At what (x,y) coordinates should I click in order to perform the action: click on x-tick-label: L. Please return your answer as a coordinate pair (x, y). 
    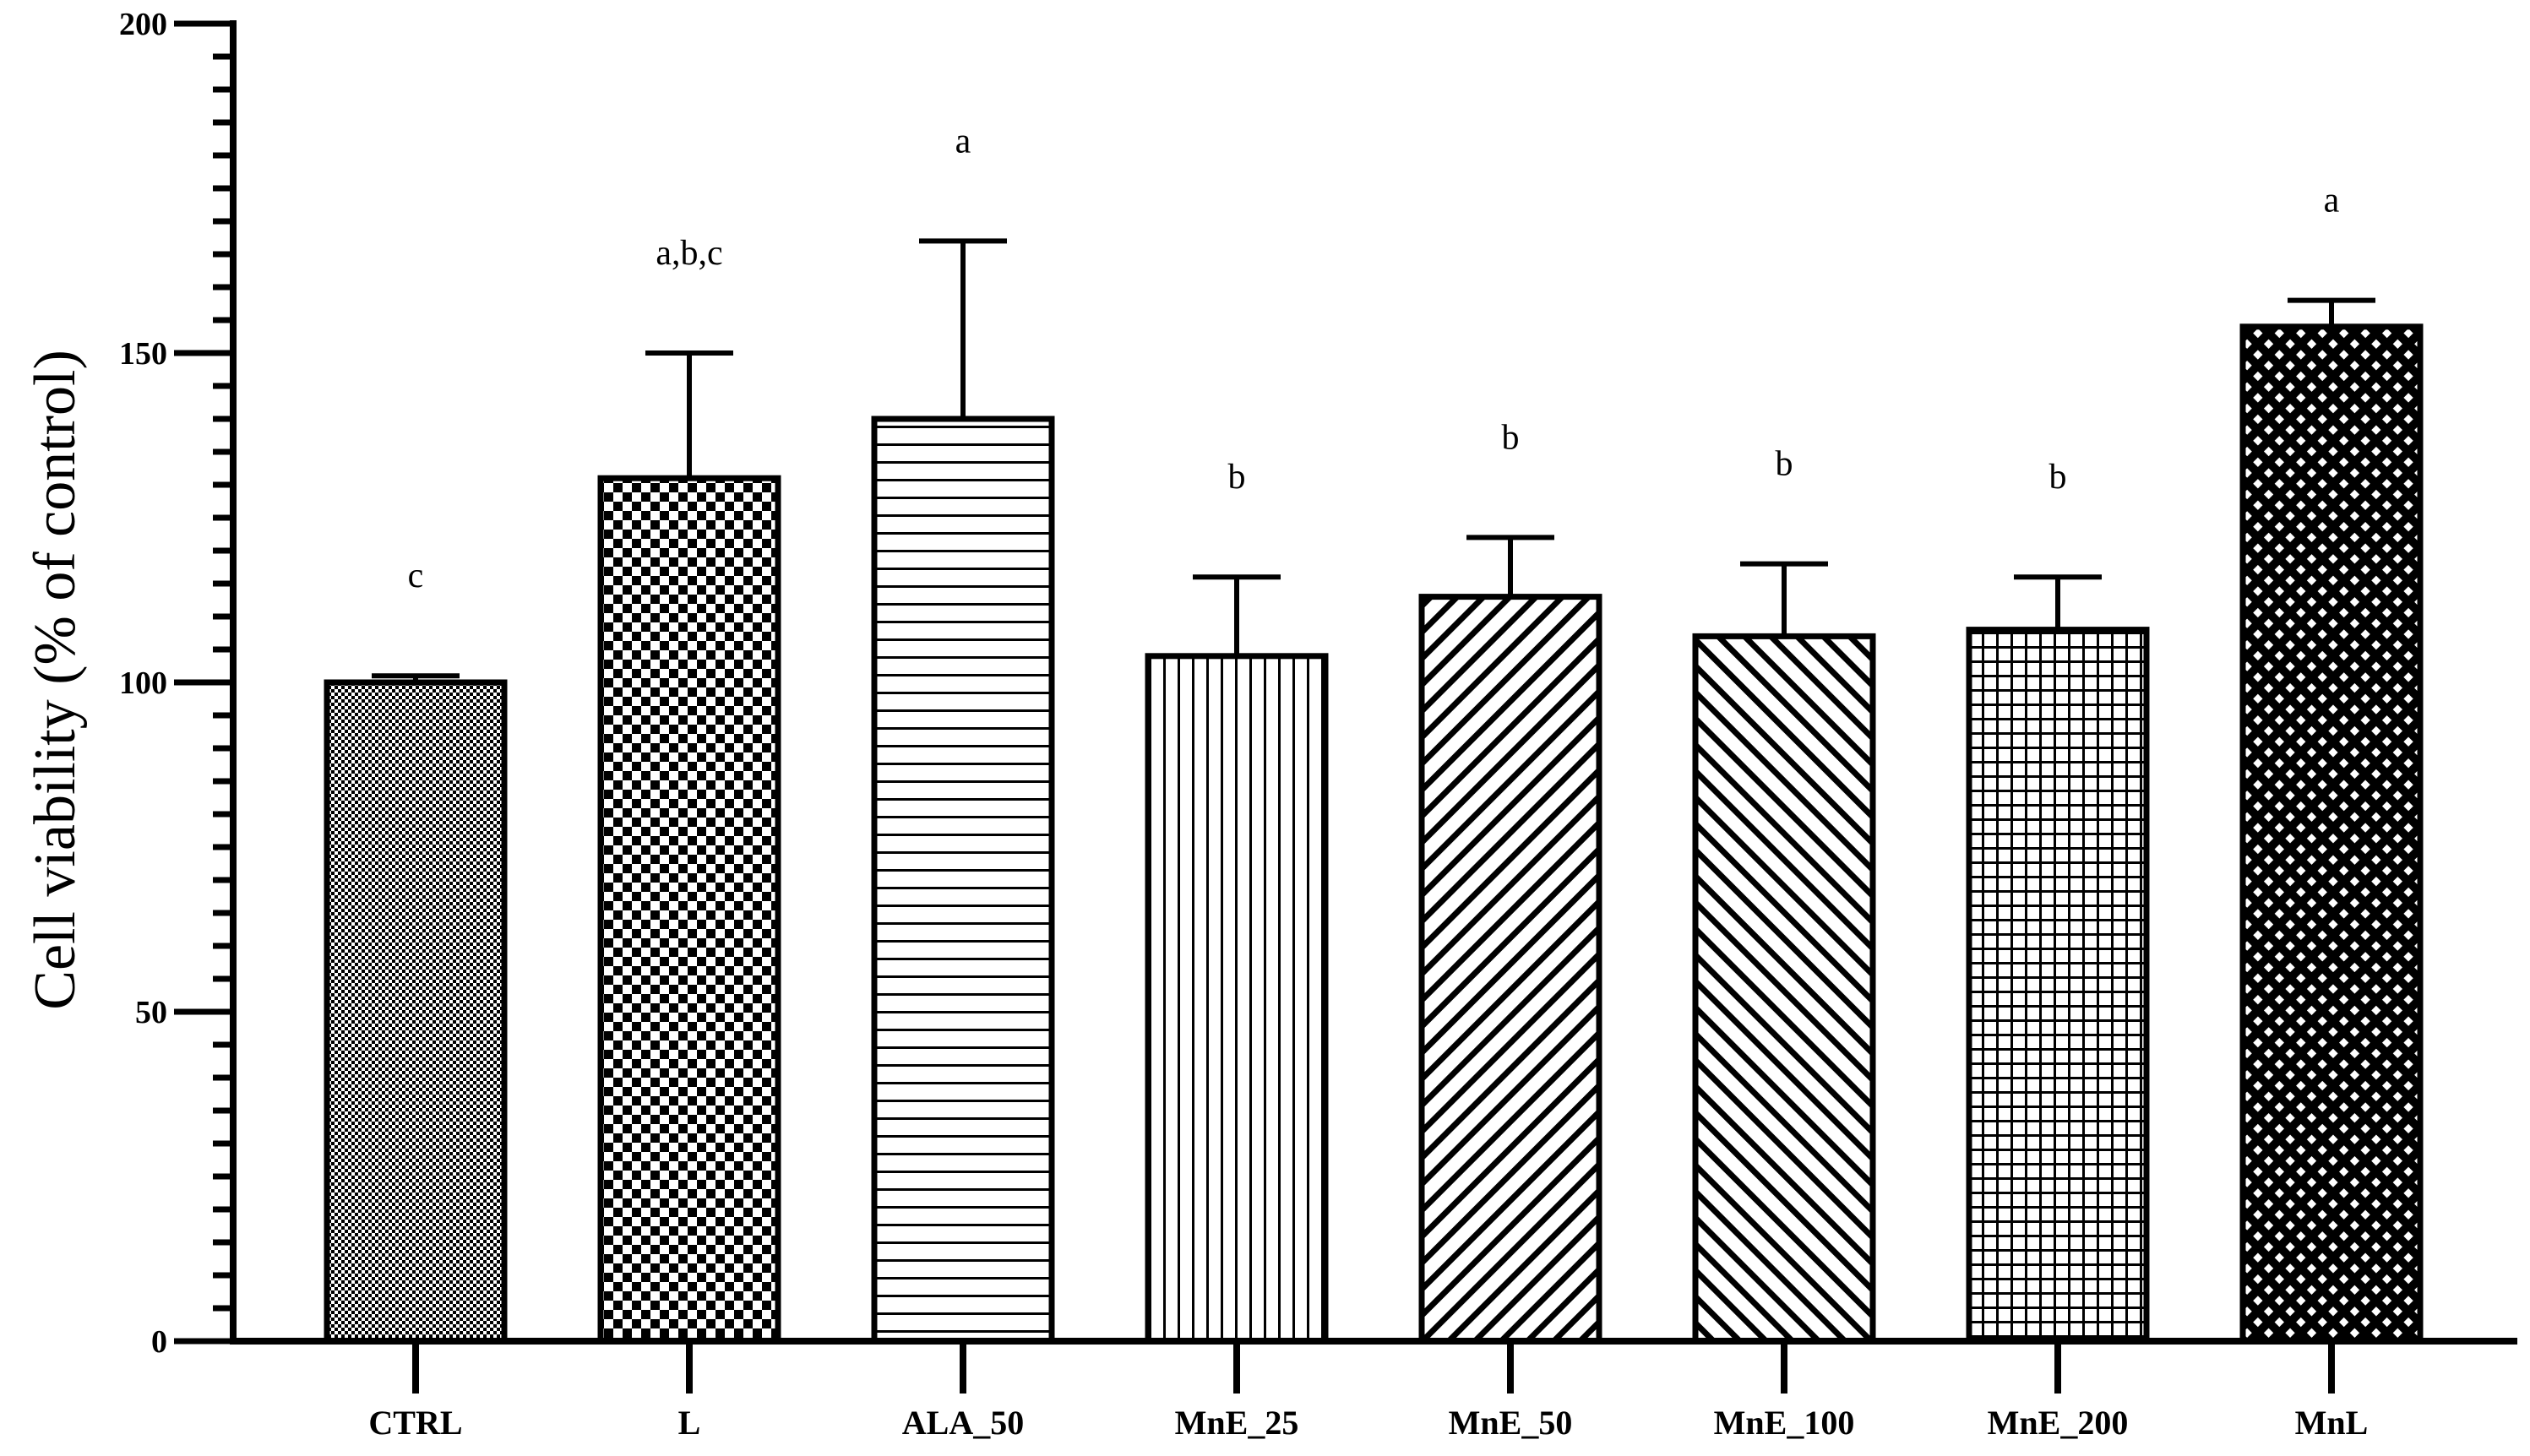
    Looking at the image, I should click on (689, 1423).